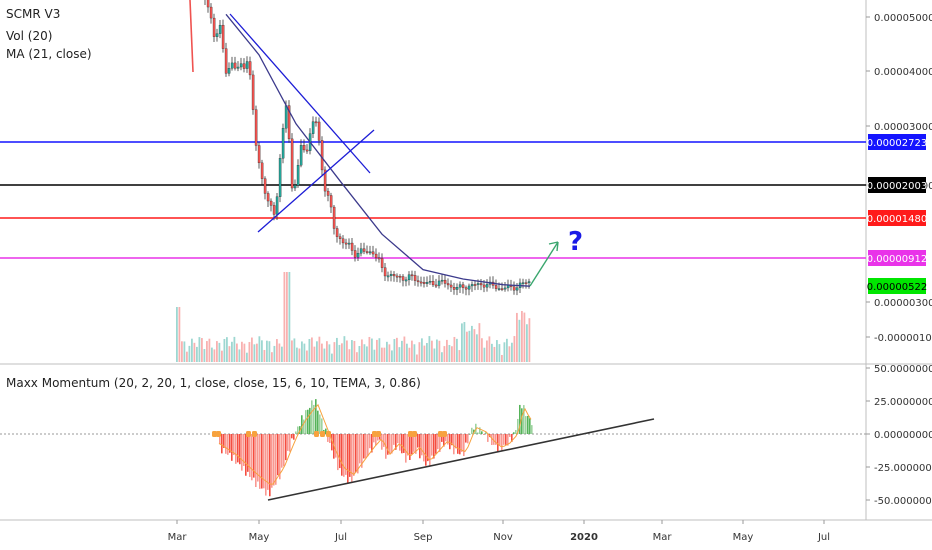 This screenshot has width=932, height=550. I want to click on x-tick-label: 2020, so click(584, 537).